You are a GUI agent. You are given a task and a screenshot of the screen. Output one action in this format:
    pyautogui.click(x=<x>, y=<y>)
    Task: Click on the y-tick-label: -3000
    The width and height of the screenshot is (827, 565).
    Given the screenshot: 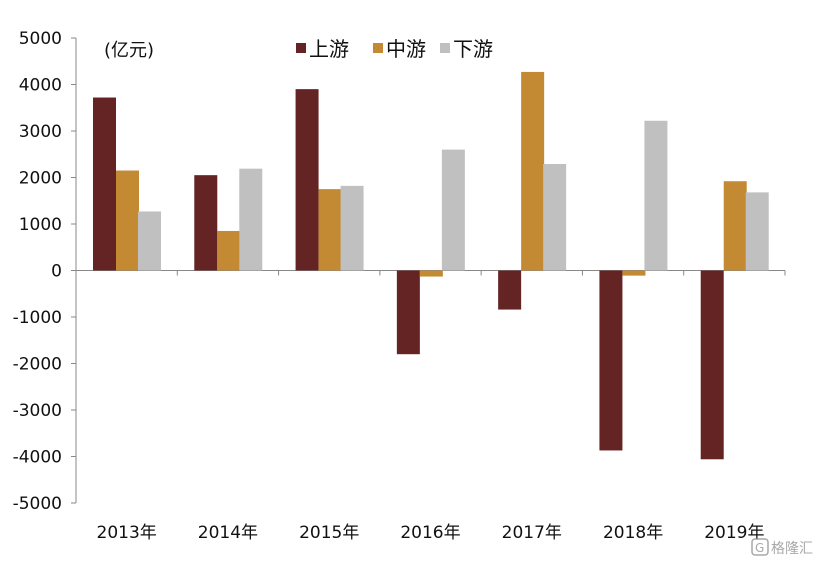 What is the action you would take?
    pyautogui.click(x=37, y=411)
    